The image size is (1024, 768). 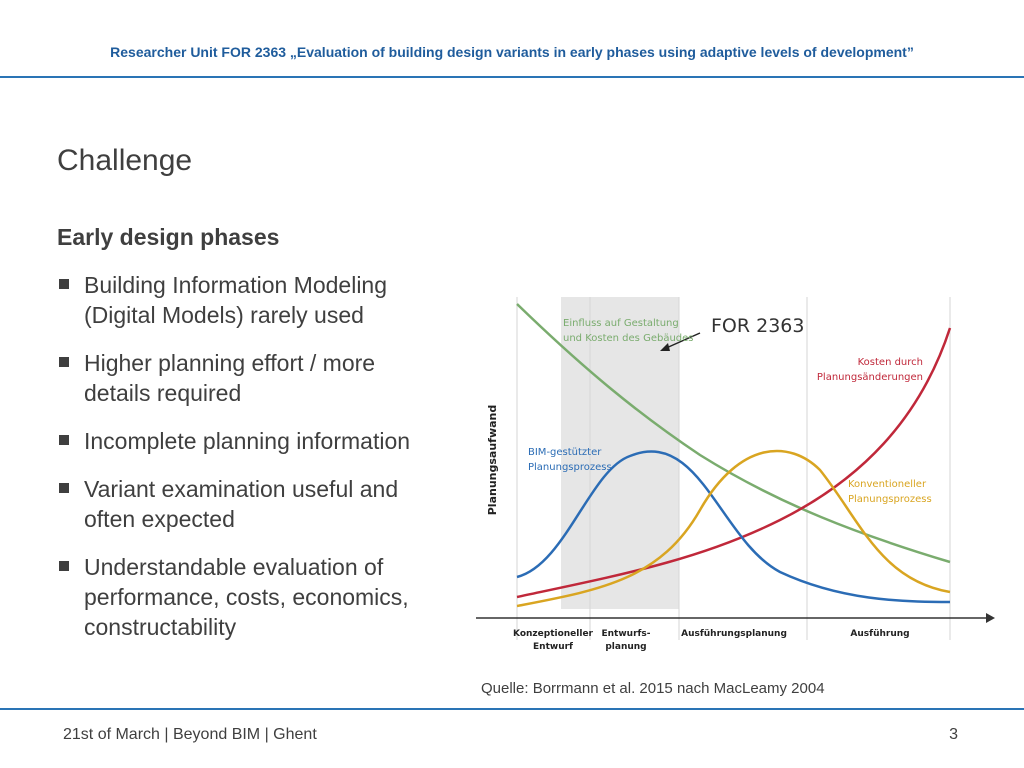 I want to click on influence-label-line1: Einfluss auf Gestaltung, so click(x=621, y=323).